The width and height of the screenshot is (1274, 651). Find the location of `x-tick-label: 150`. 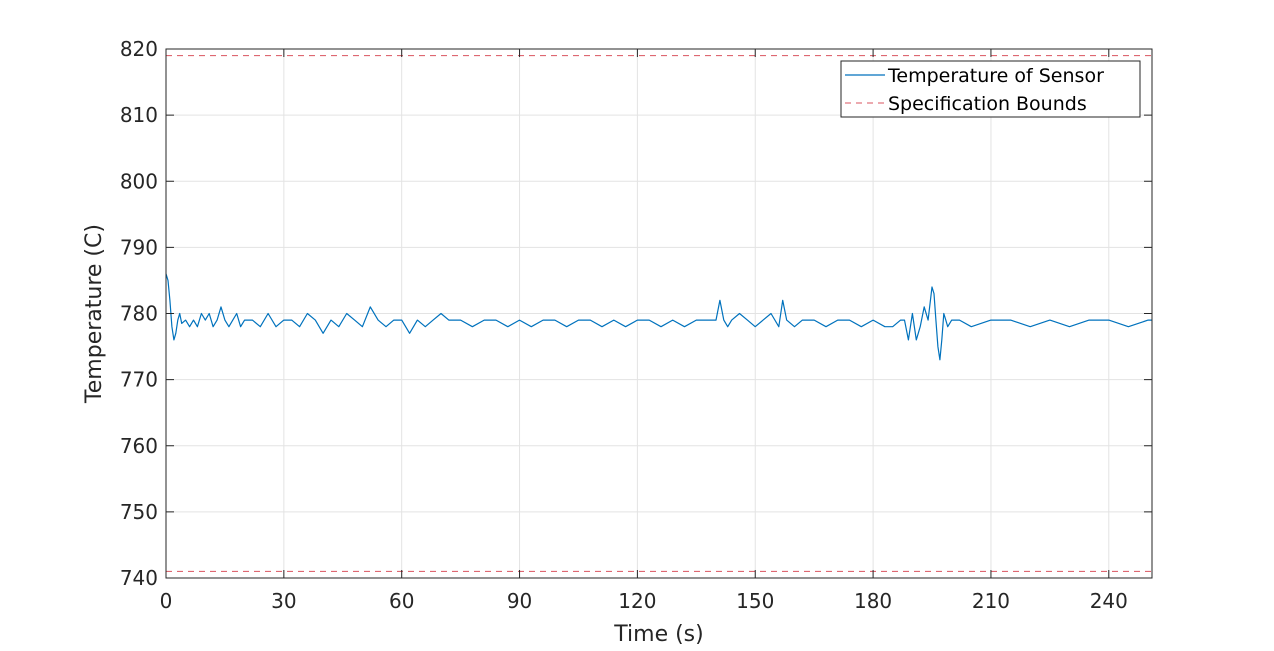

x-tick-label: 150 is located at coordinates (755, 601).